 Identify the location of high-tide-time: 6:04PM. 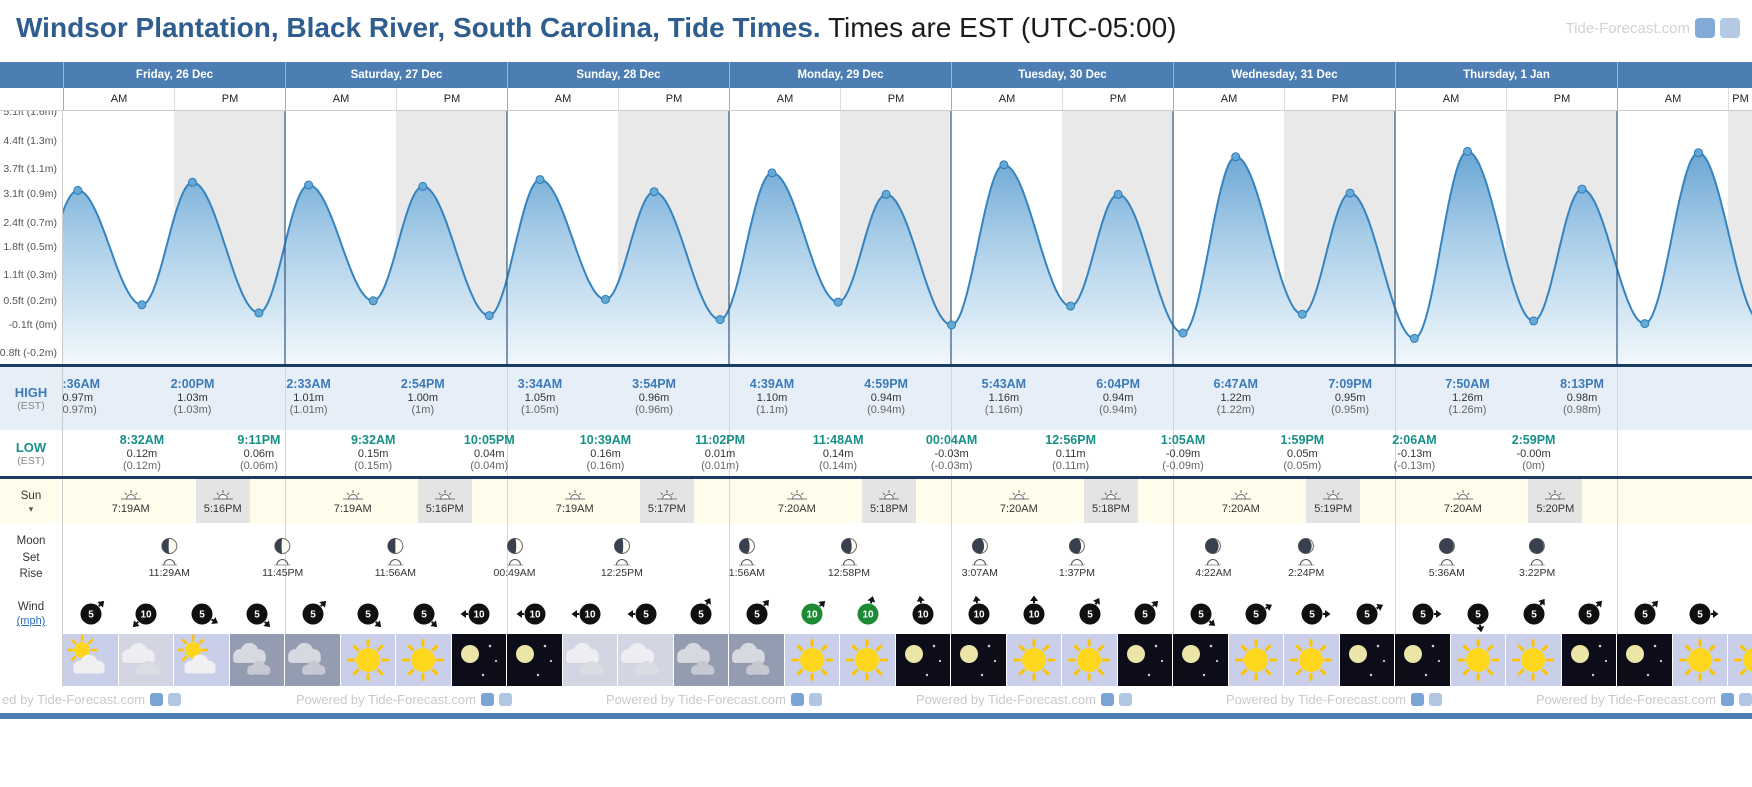
(1118, 384).